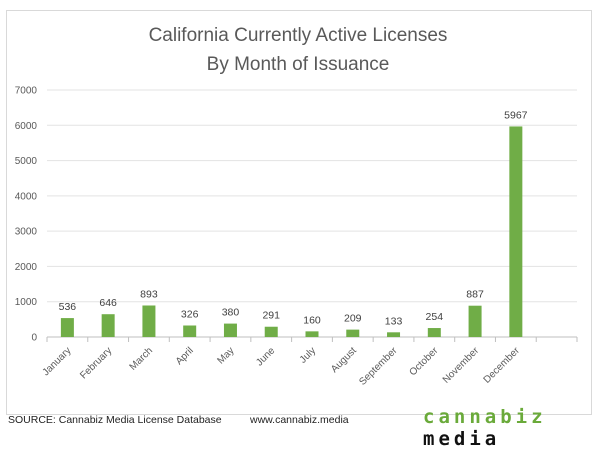 This screenshot has width=600, height=450. What do you see at coordinates (353, 333) in the screenshot?
I see `bar-august` at bounding box center [353, 333].